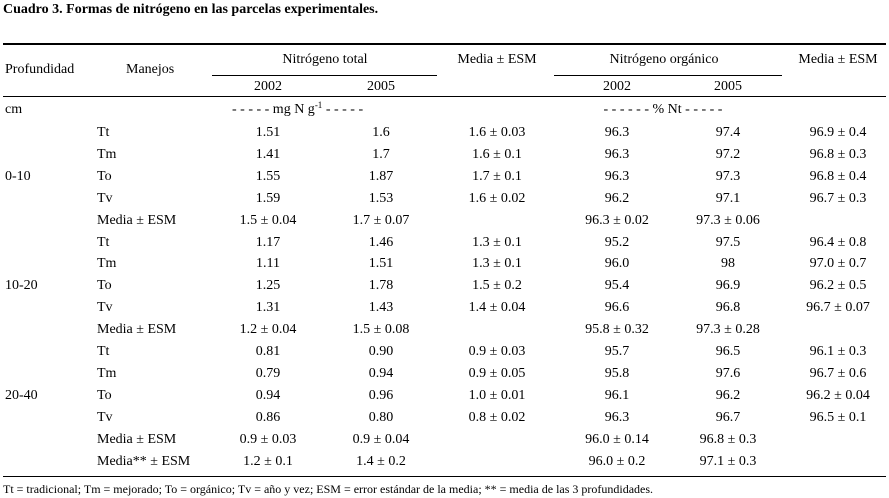 Image resolution: width=889 pixels, height=498 pixels. What do you see at coordinates (617, 86) in the screenshot?
I see `header-no-2002: 2002` at bounding box center [617, 86].